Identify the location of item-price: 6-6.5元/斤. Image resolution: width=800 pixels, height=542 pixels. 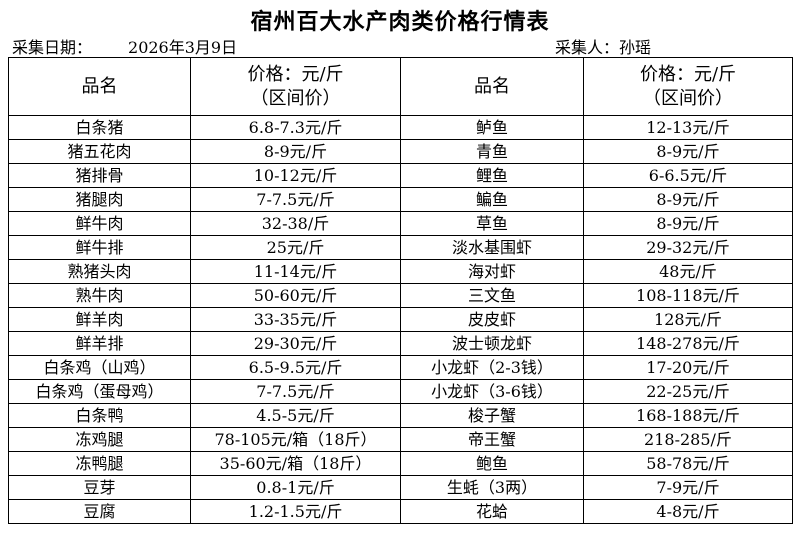
(688, 175).